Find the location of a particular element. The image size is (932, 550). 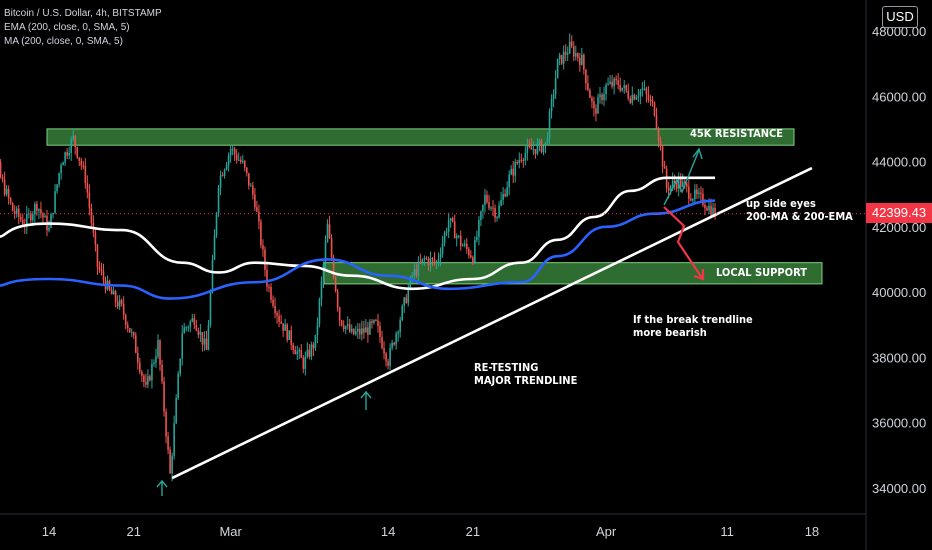

downside-projection is located at coordinates (683, 242).